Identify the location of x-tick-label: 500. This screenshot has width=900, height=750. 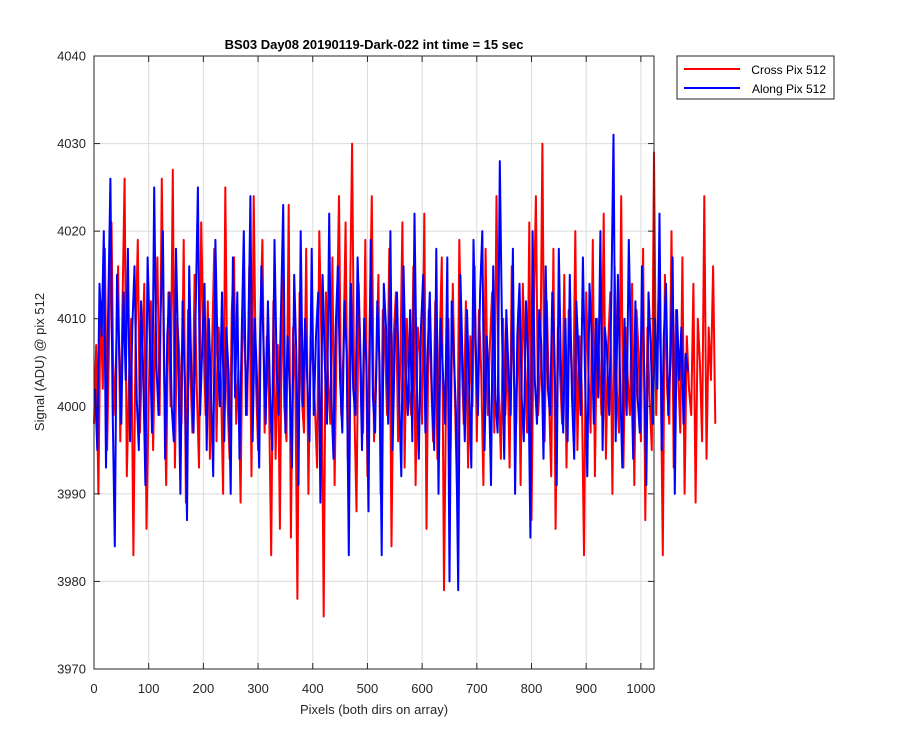
(368, 688).